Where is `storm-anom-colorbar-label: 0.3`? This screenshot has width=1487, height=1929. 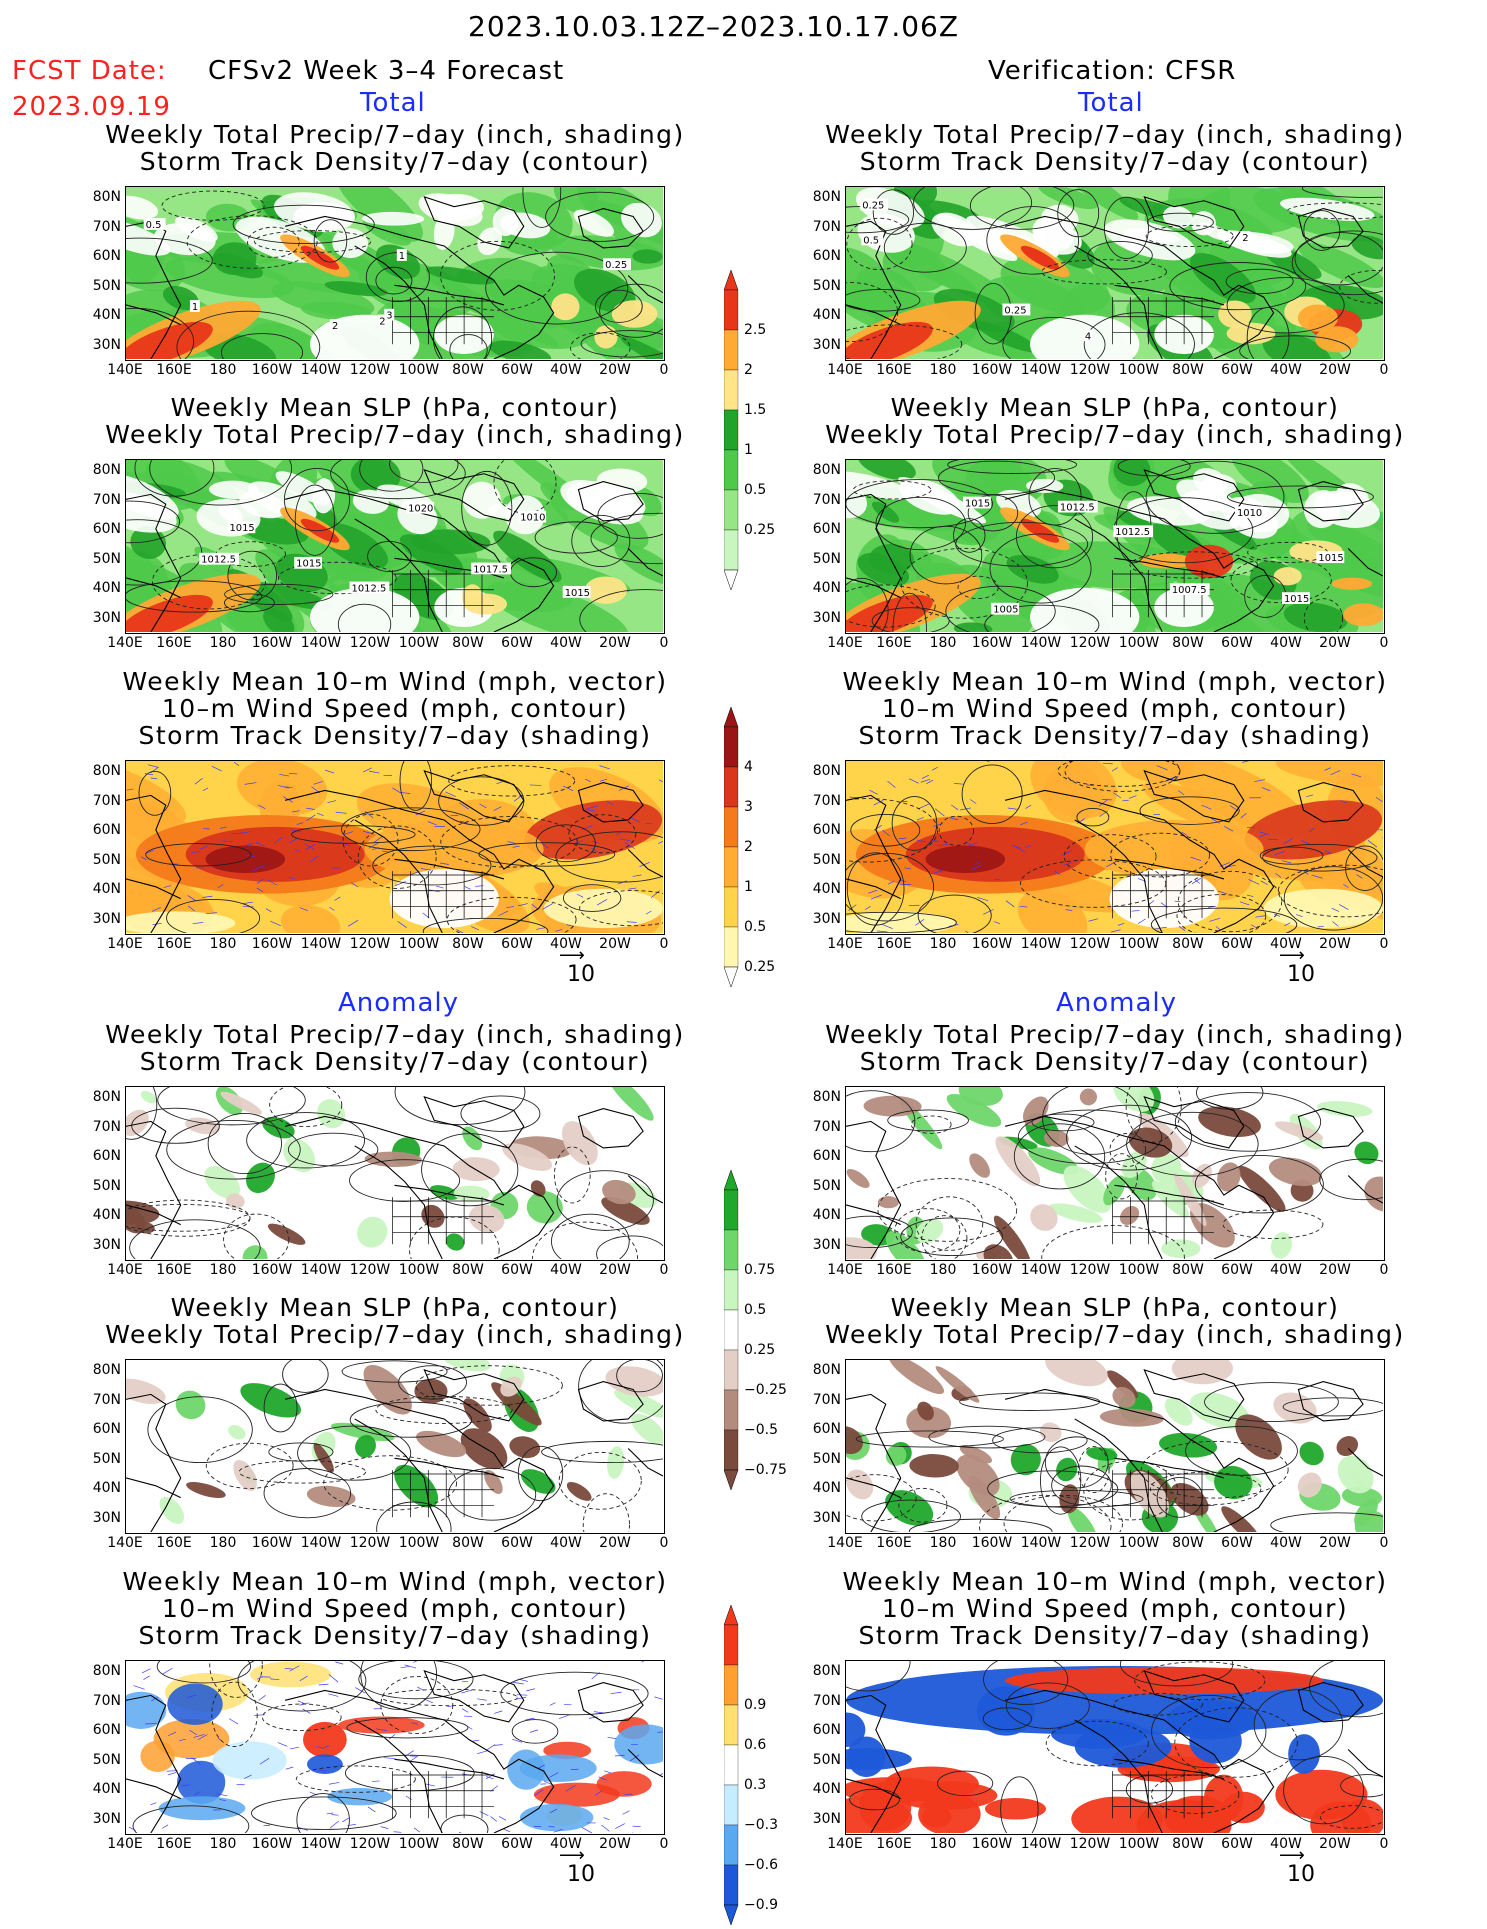
storm-anom-colorbar-label: 0.3 is located at coordinates (755, 1785).